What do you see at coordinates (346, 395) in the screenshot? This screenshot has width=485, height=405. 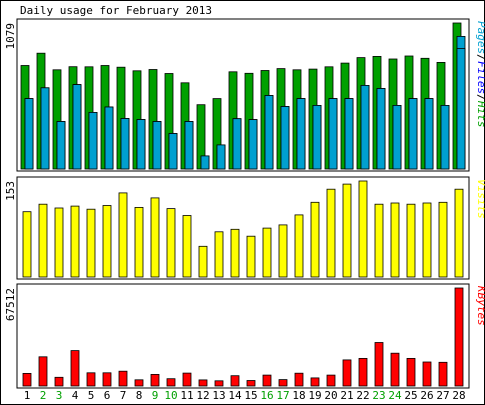 I see `x-tick-label-21: 21` at bounding box center [346, 395].